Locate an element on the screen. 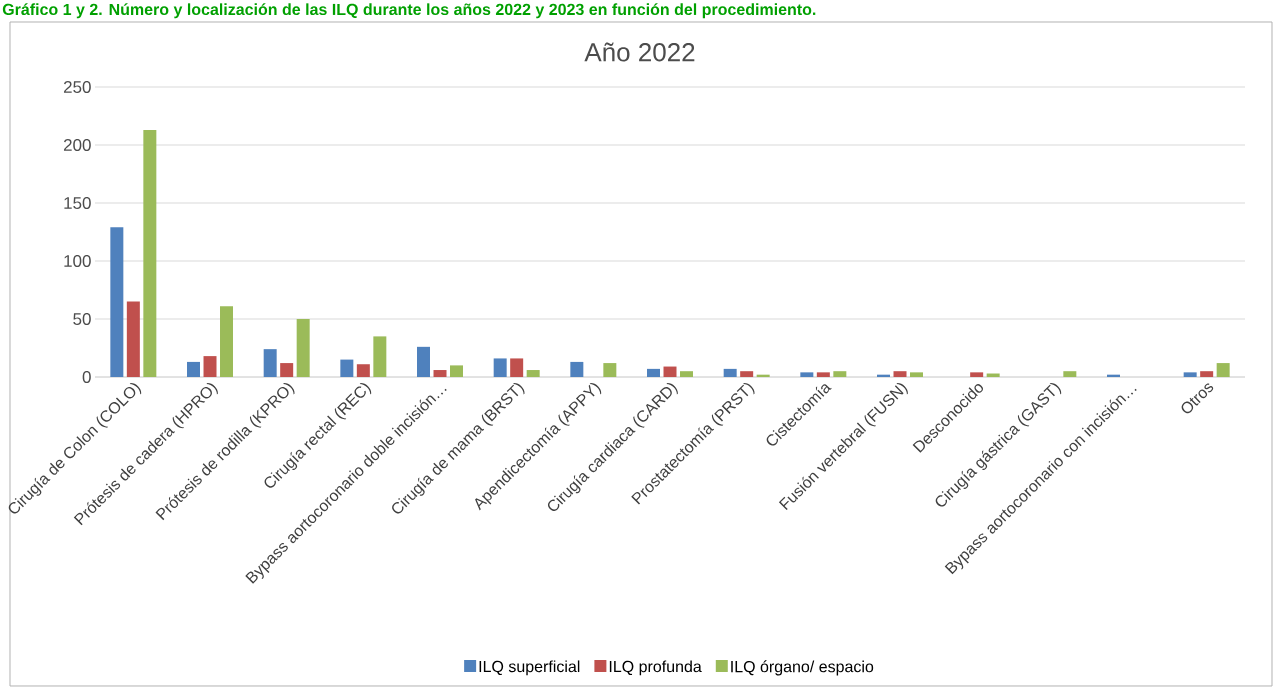 The height and width of the screenshot is (687, 1279). chart-title: Año 2022 is located at coordinates (639, 52).